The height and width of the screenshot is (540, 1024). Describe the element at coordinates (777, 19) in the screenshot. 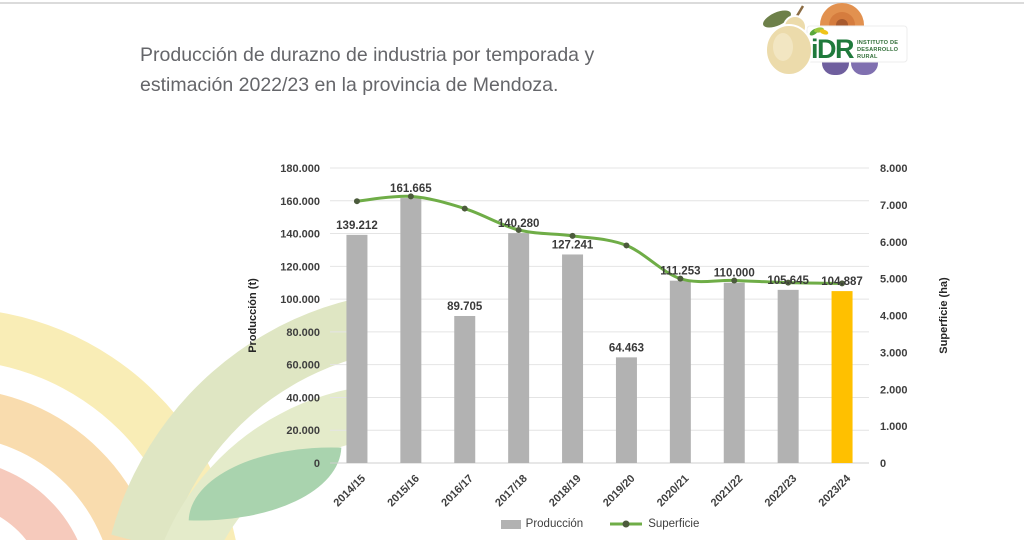

I see `pear-leaf-icon` at that location.